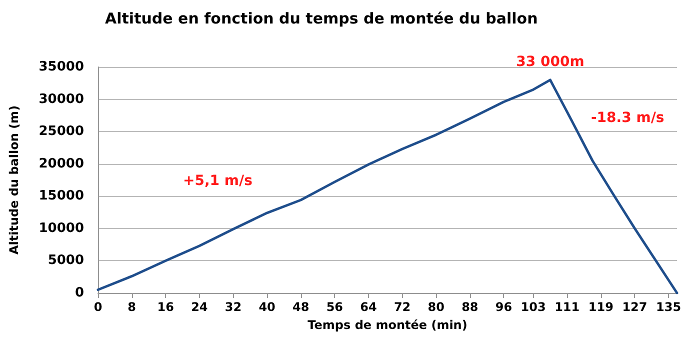 The width and height of the screenshot is (686, 351). What do you see at coordinates (61, 196) in the screenshot?
I see `y-tick-label: 15000` at bounding box center [61, 196].